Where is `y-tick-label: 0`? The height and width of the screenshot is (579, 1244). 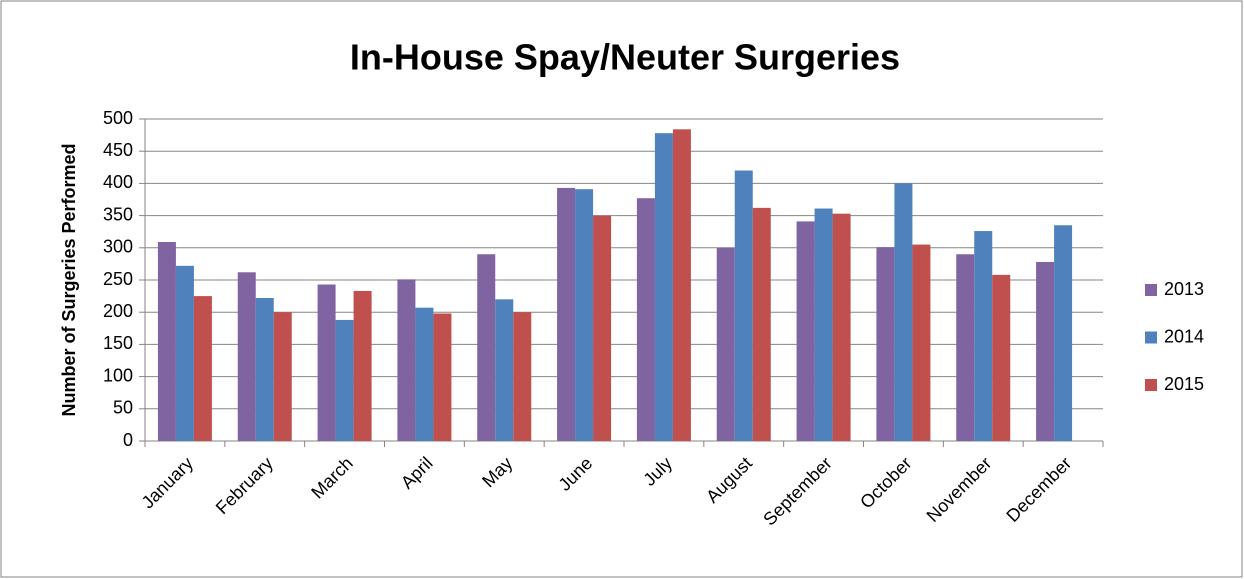 y-tick-label: 0 is located at coordinates (128, 440).